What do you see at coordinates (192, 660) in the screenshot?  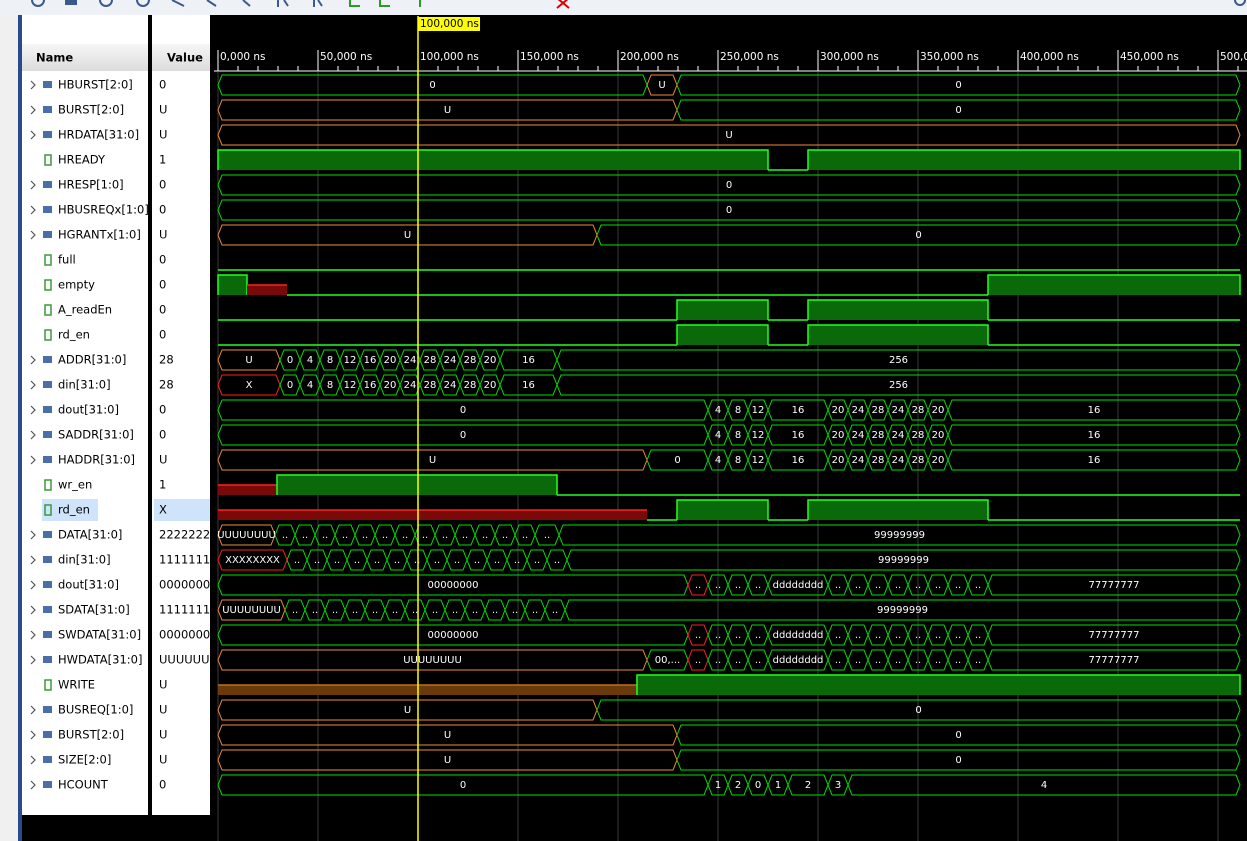 I see `signal-value: UUUUUUUU` at bounding box center [192, 660].